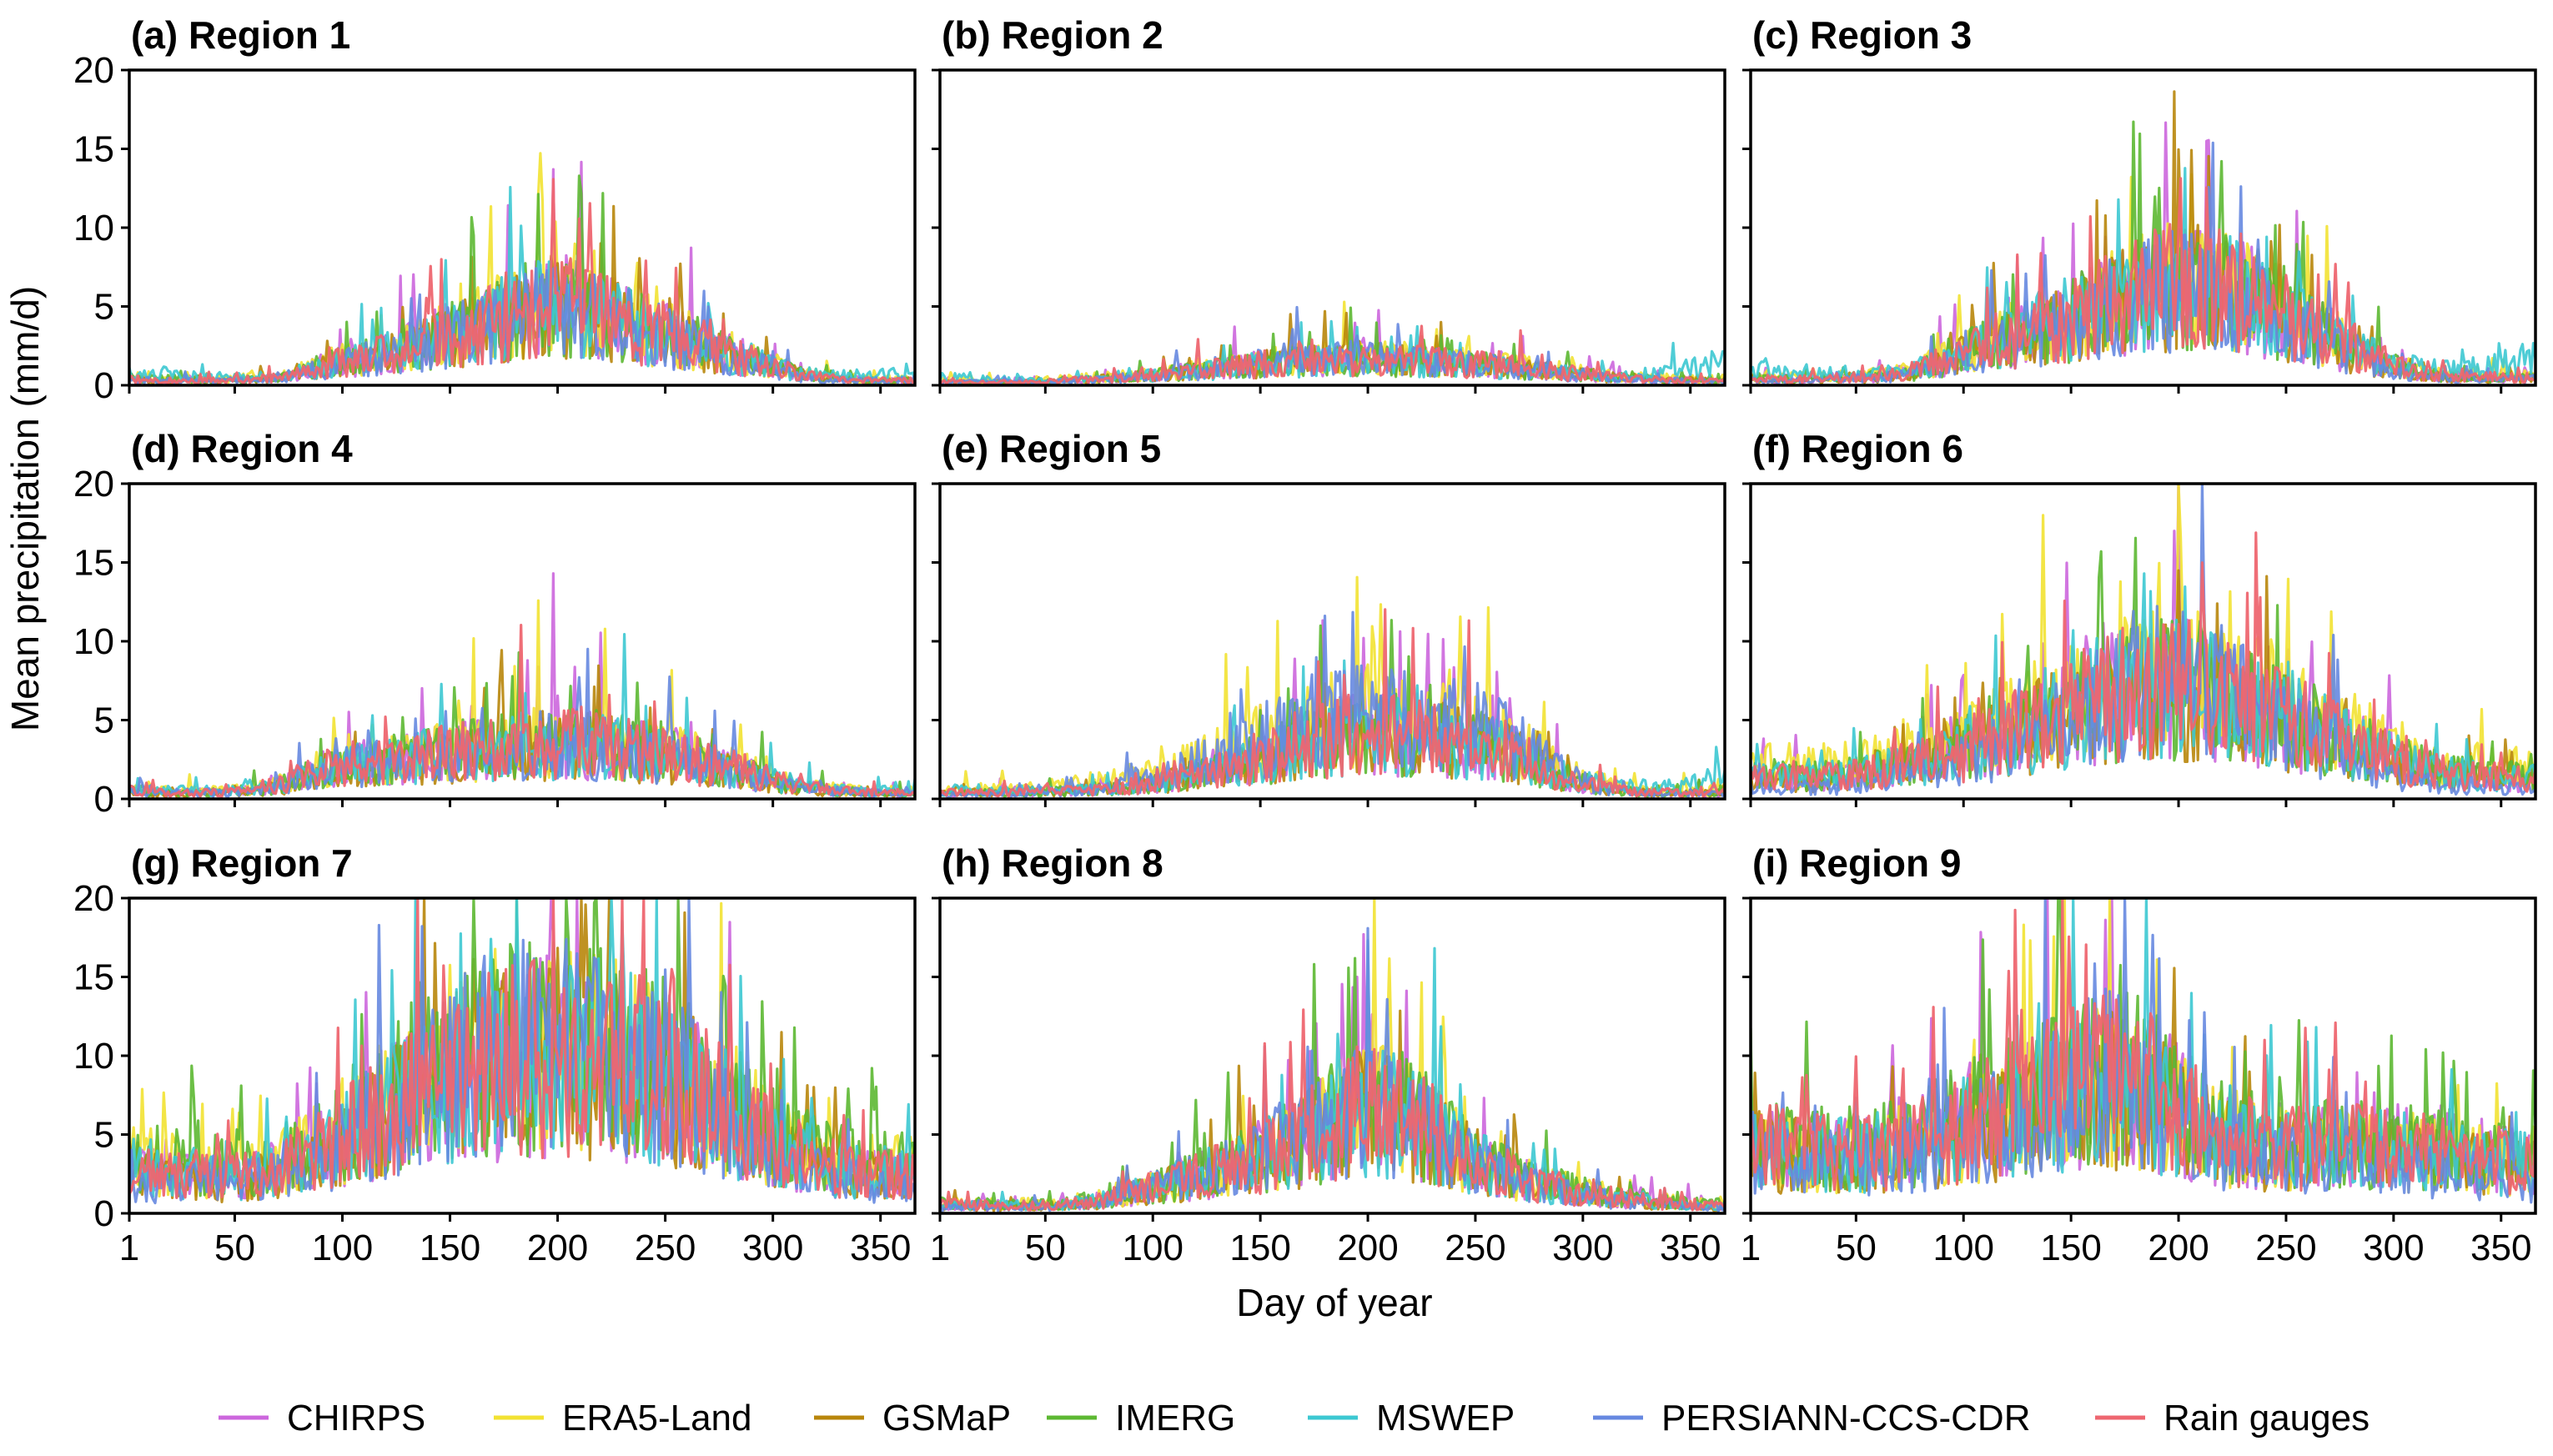 The height and width of the screenshot is (1456, 2553). I want to click on legend-label: Rain gauges, so click(2267, 1418).